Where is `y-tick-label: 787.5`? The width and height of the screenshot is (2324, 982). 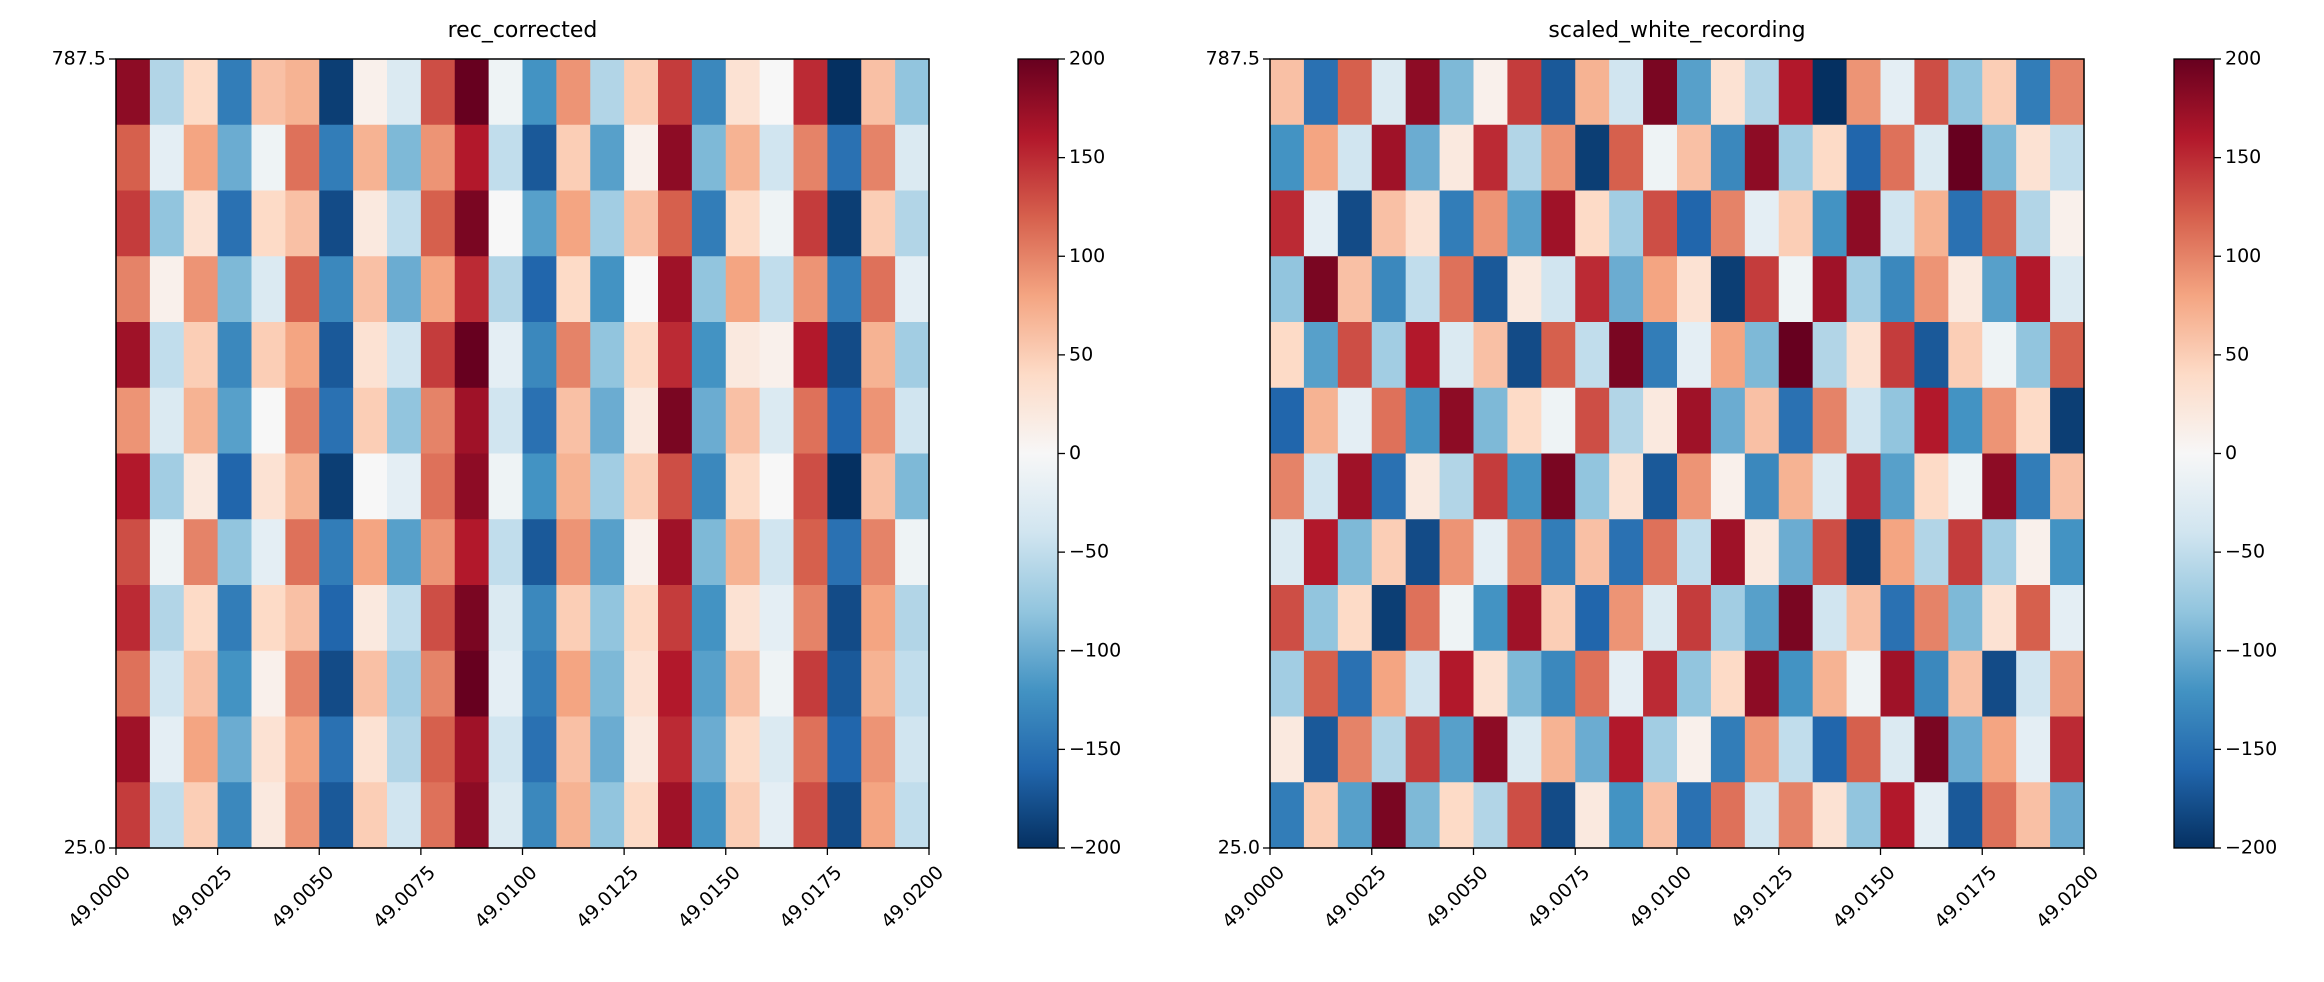 y-tick-label: 787.5 is located at coordinates (79, 59).